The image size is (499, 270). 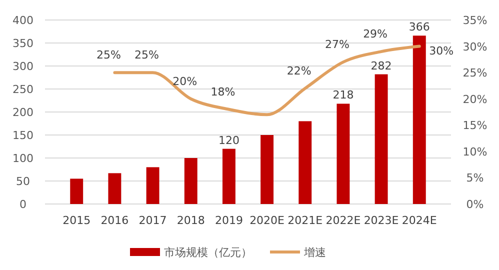 What do you see at coordinates (114, 220) in the screenshot?
I see `x-tick-label: 2016` at bounding box center [114, 220].